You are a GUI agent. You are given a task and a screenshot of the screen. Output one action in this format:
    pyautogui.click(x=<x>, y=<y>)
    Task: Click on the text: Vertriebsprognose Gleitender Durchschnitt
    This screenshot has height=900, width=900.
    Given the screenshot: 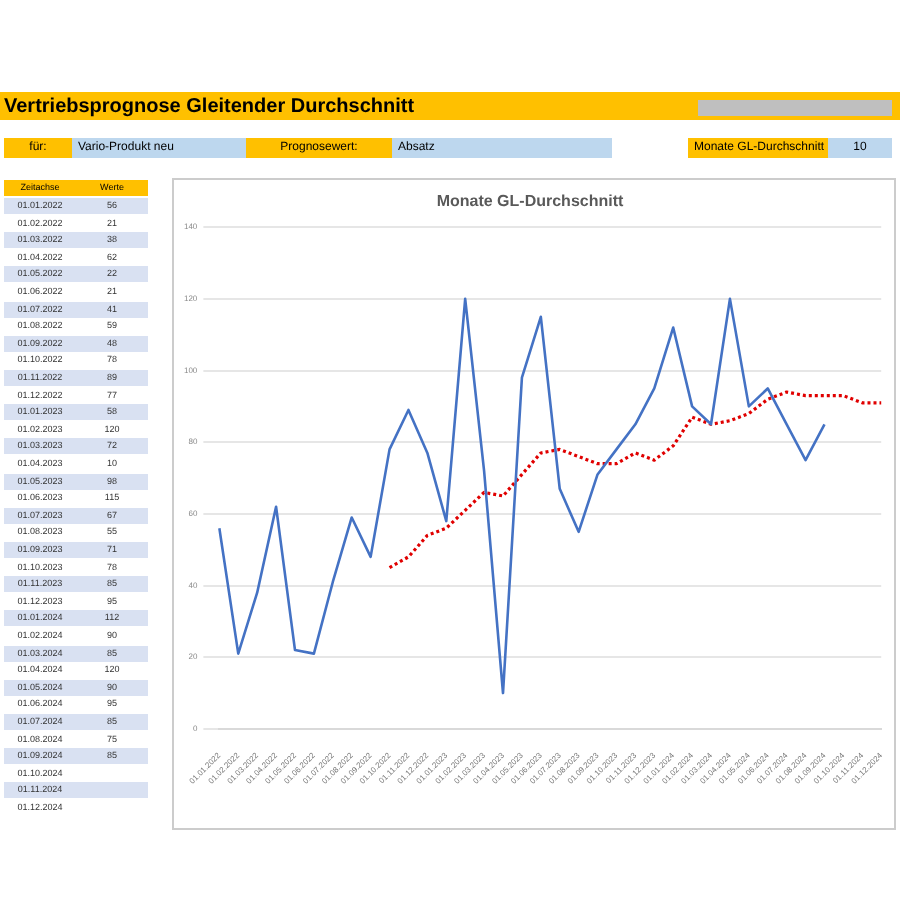 What is the action you would take?
    pyautogui.click(x=209, y=108)
    